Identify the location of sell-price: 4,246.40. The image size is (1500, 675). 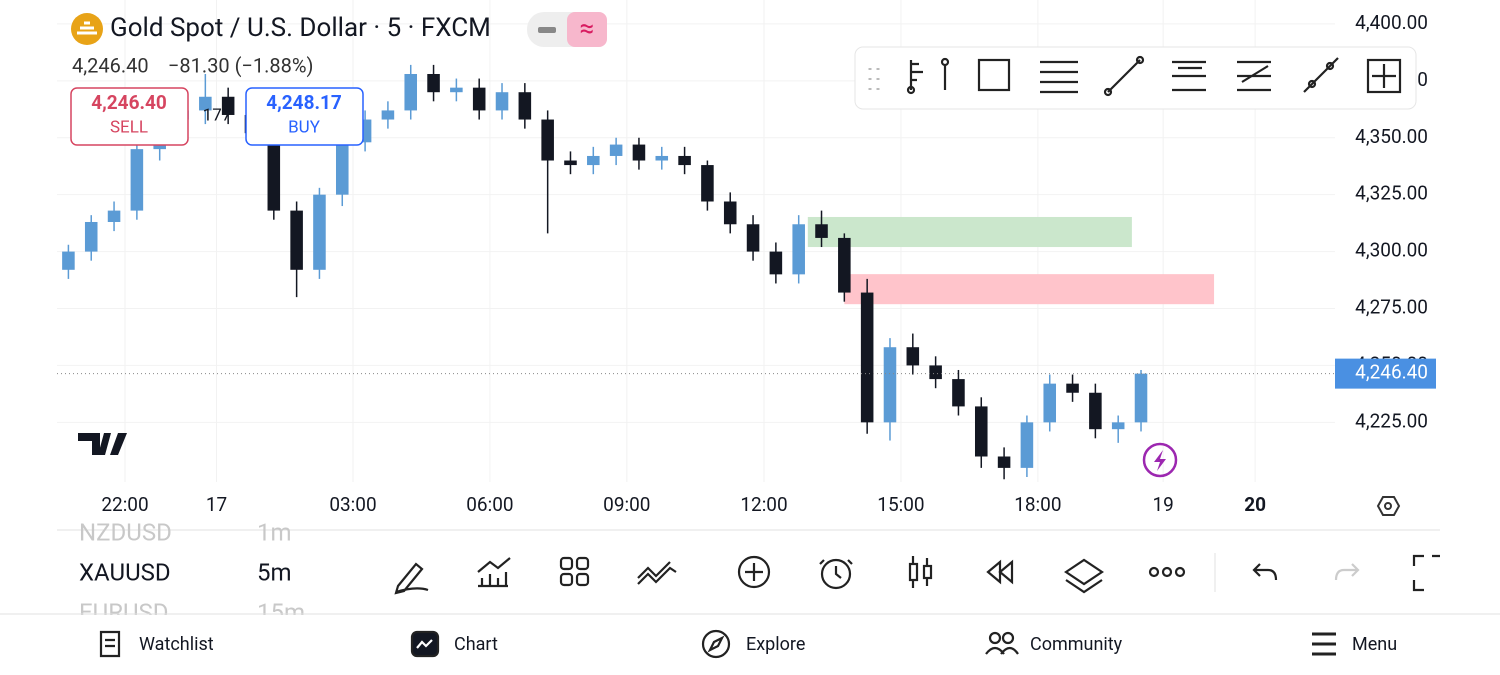
(129, 102).